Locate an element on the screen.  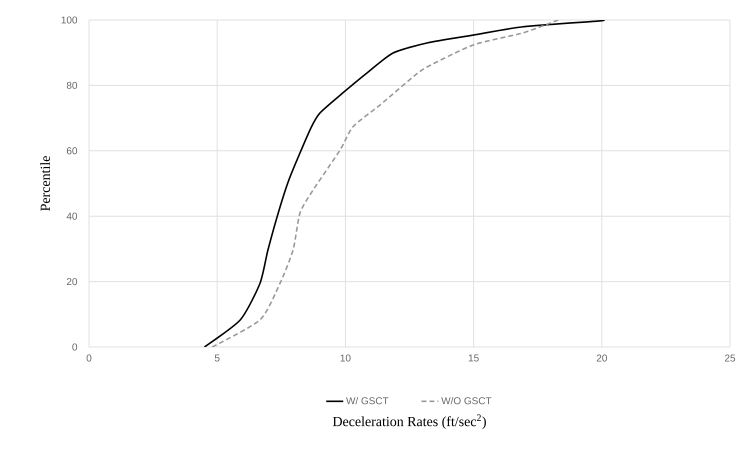
y-tick-label: 20 is located at coordinates (72, 282).